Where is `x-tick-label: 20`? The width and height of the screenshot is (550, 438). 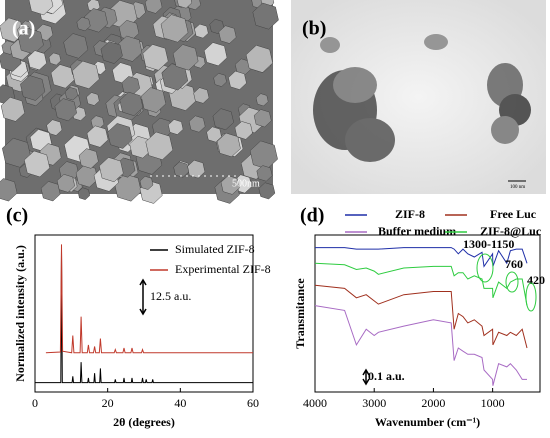 x-tick-label: 20 is located at coordinates (108, 403).